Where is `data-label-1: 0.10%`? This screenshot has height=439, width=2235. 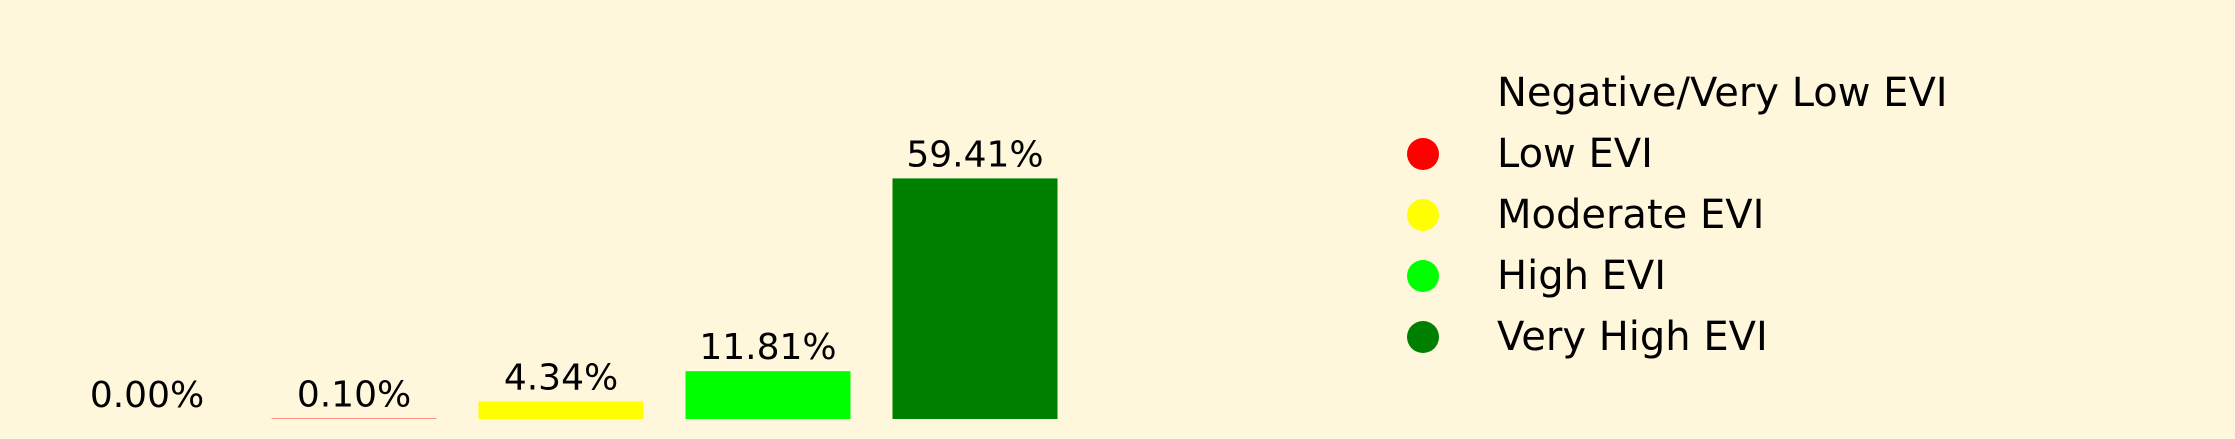
data-label-1: 0.10% is located at coordinates (354, 395).